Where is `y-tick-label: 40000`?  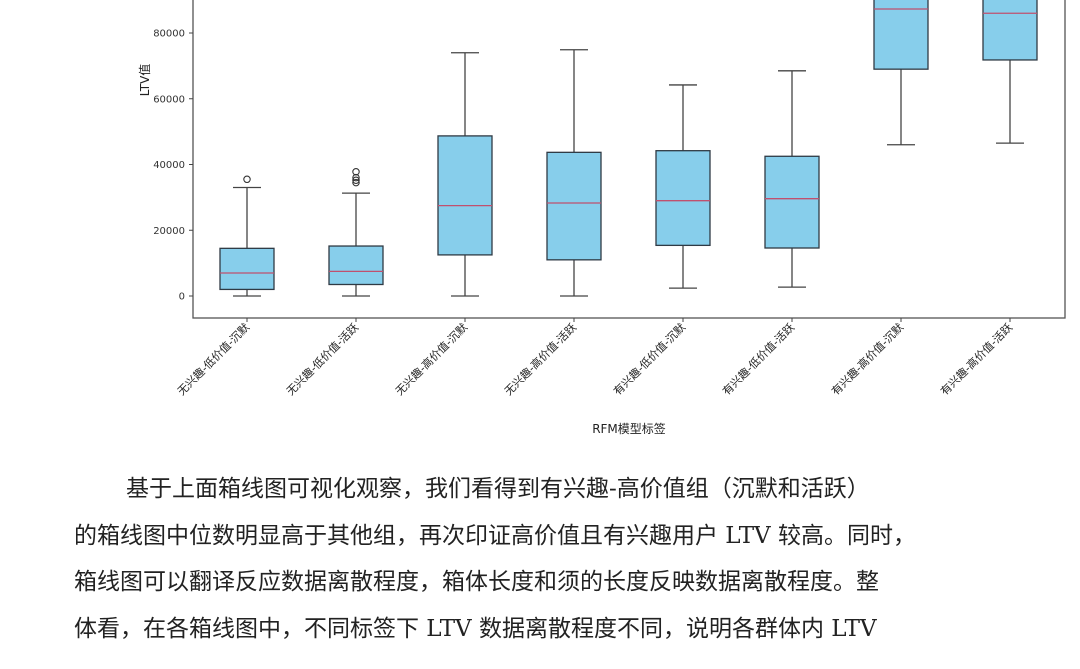
y-tick-label: 40000 is located at coordinates (169, 165).